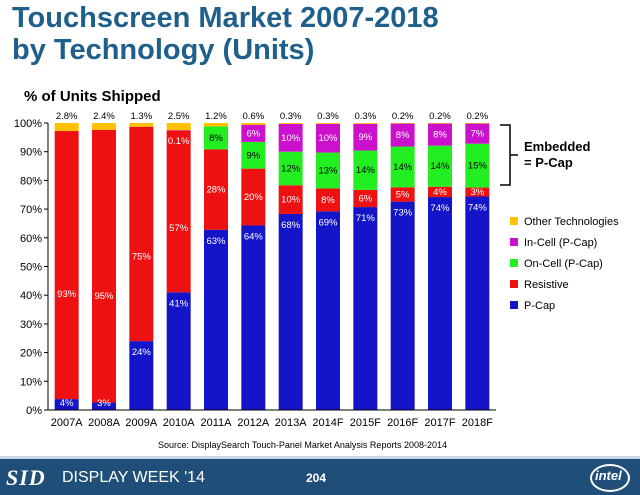 The width and height of the screenshot is (640, 495). I want to click on label-in-cell-p-cap-2017F: 8%, so click(440, 135).